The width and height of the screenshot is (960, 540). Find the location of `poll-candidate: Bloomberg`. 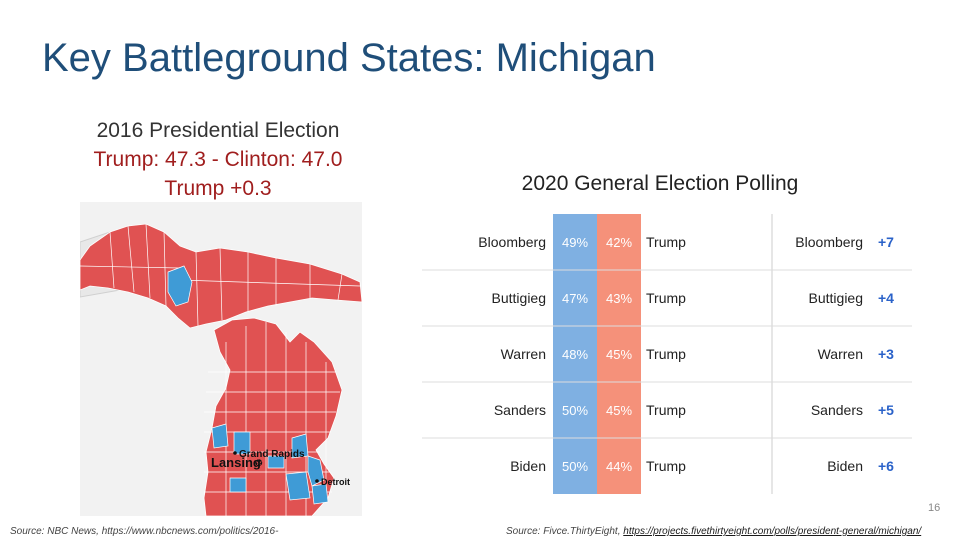

poll-candidate: Bloomberg is located at coordinates (512, 242).